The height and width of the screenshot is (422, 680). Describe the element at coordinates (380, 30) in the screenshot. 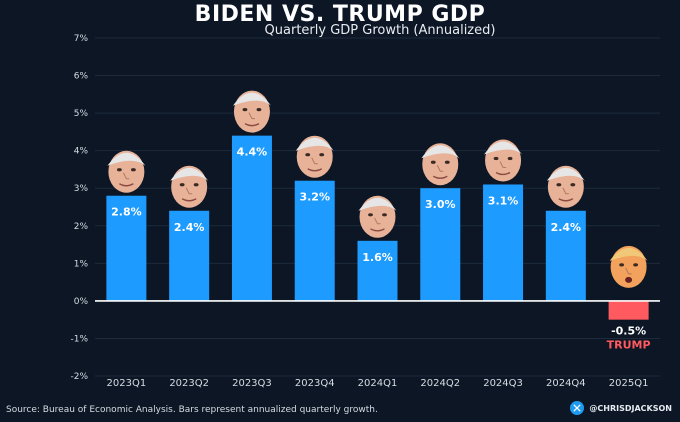

I see `chart-subtitle: Quarterly GDP Growth (Annualized)` at that location.